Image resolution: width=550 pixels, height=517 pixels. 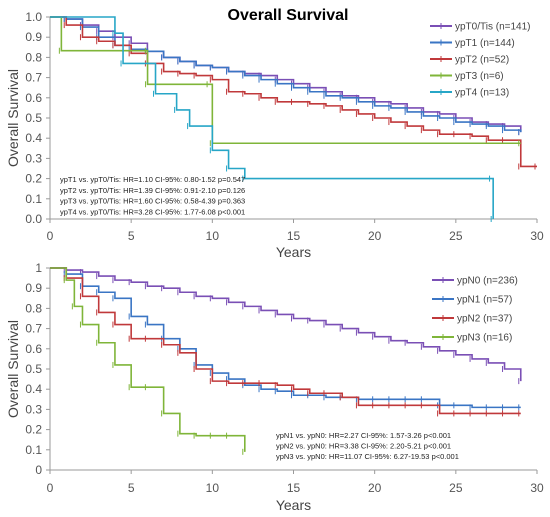 What do you see at coordinates (294, 236) in the screenshot?
I see `chart1-x-tick-label: 15` at bounding box center [294, 236].